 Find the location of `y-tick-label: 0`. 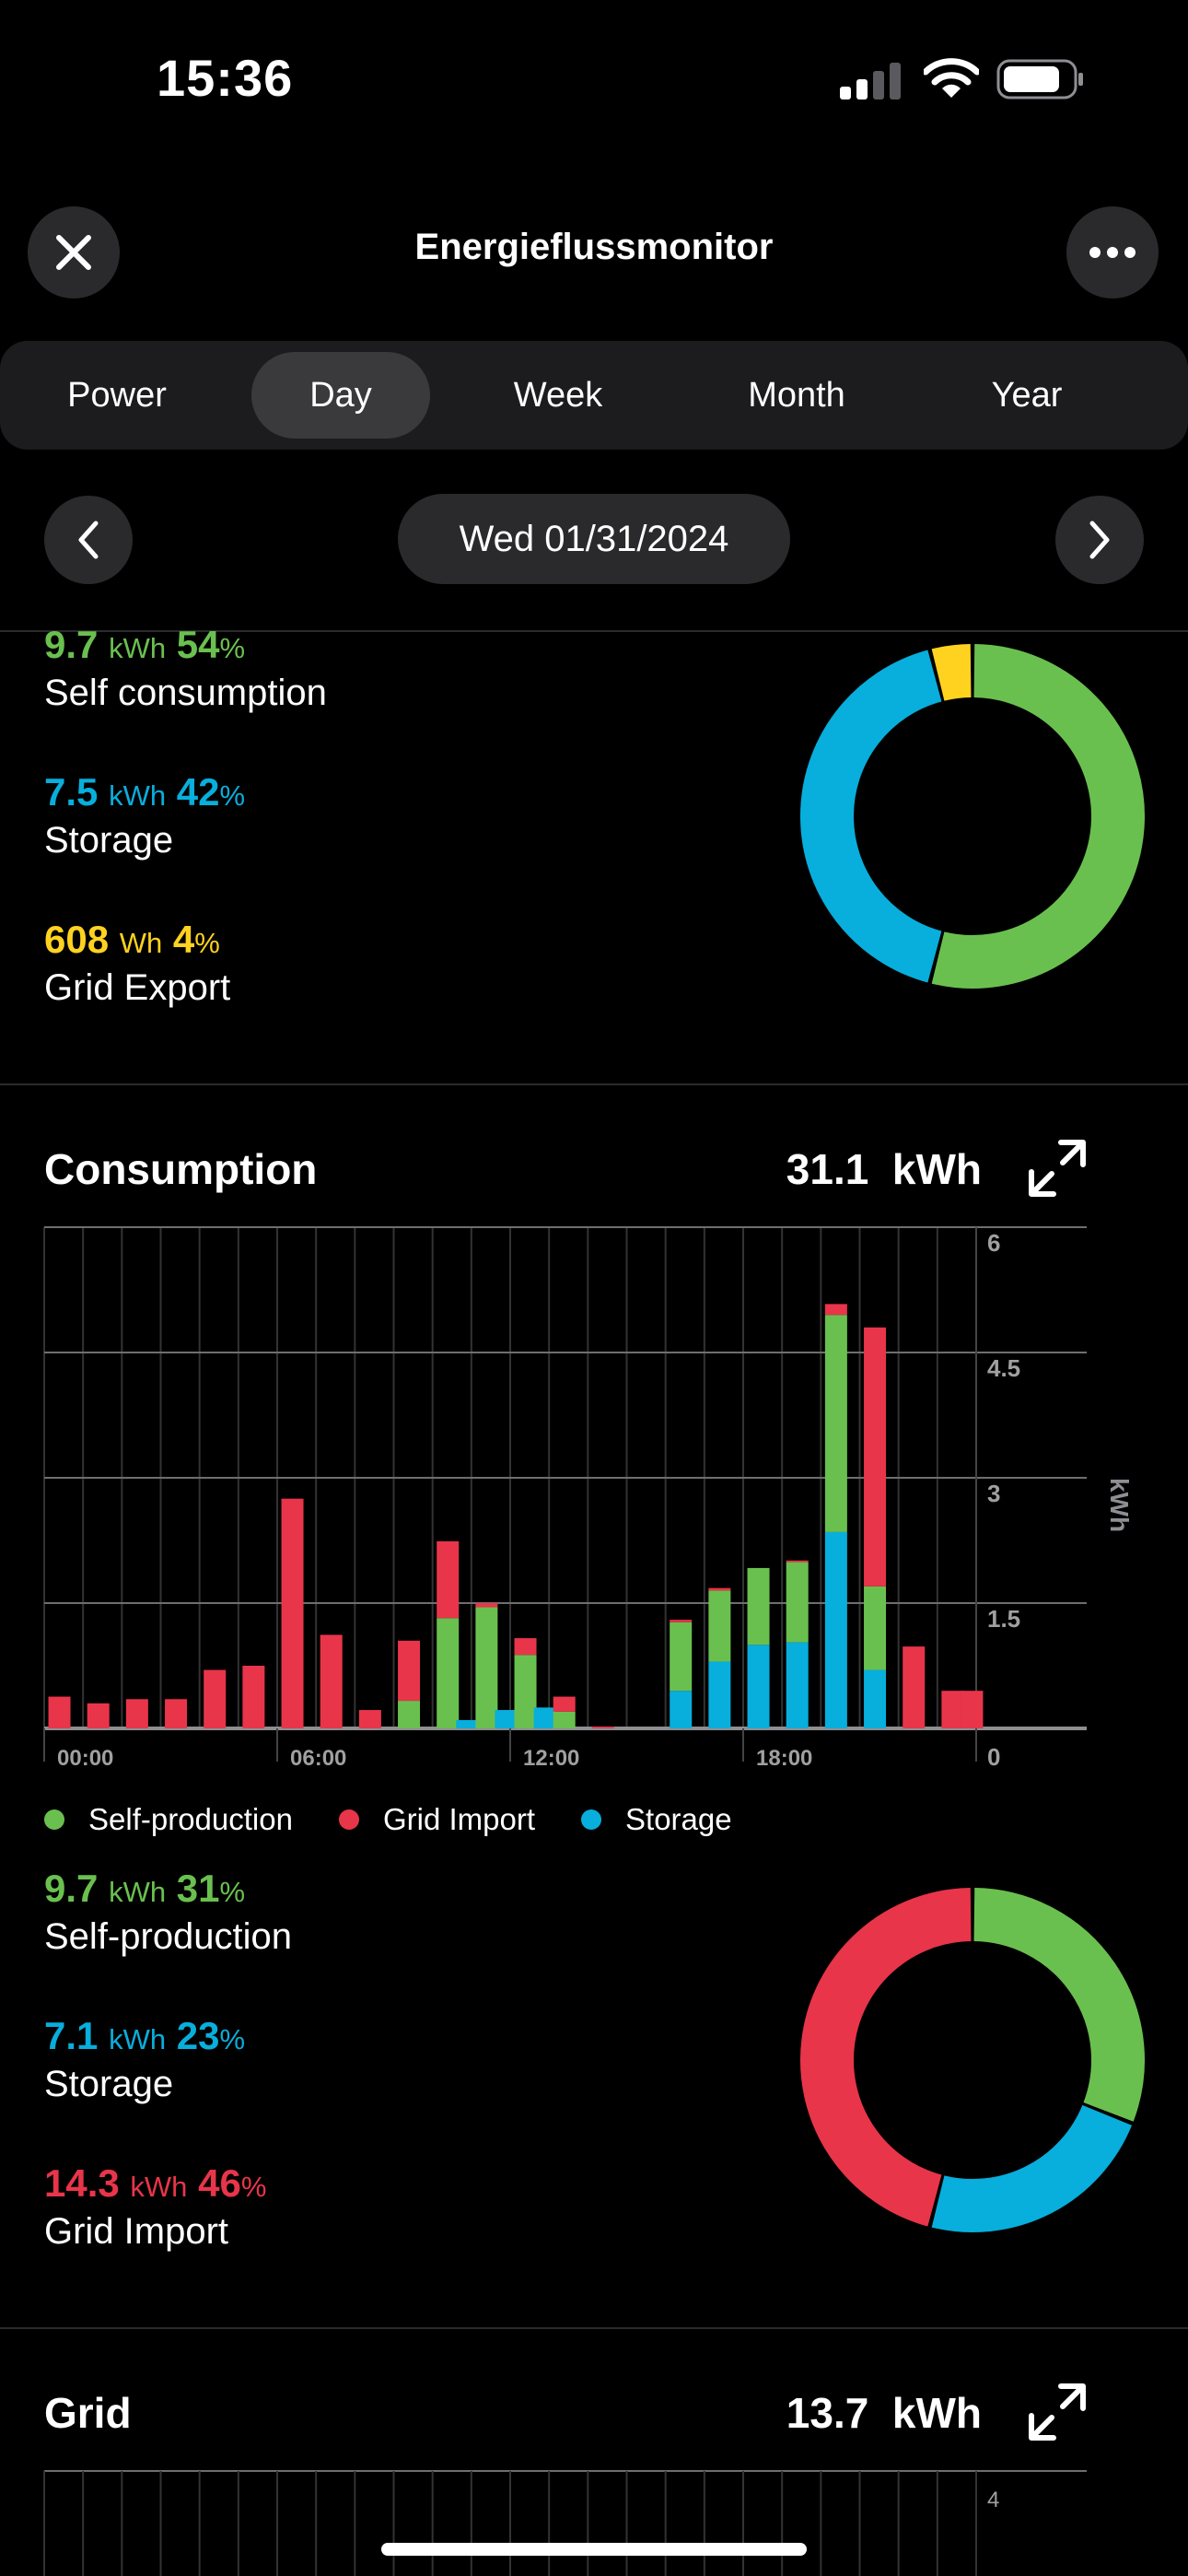

y-tick-label: 0 is located at coordinates (993, 1757).